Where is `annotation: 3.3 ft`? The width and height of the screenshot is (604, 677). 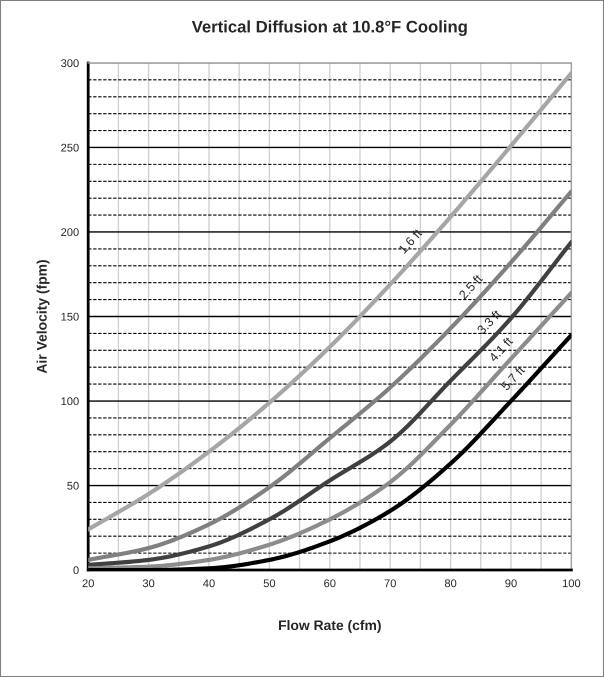 annotation: 3.3 ft is located at coordinates (489, 321).